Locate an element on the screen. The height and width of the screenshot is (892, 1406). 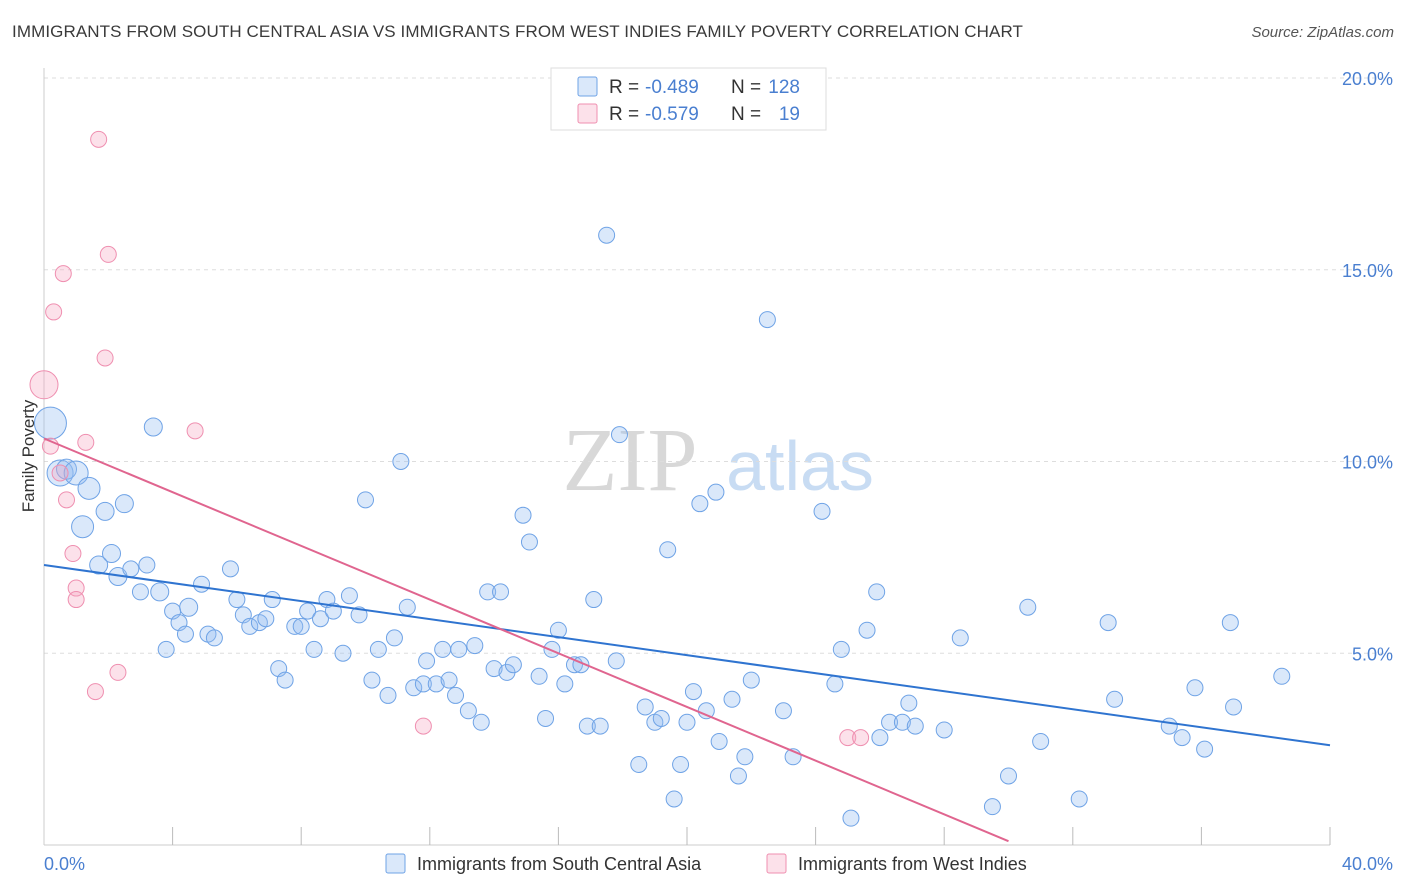
legend-n-value: 128 is located at coordinates (784, 87).